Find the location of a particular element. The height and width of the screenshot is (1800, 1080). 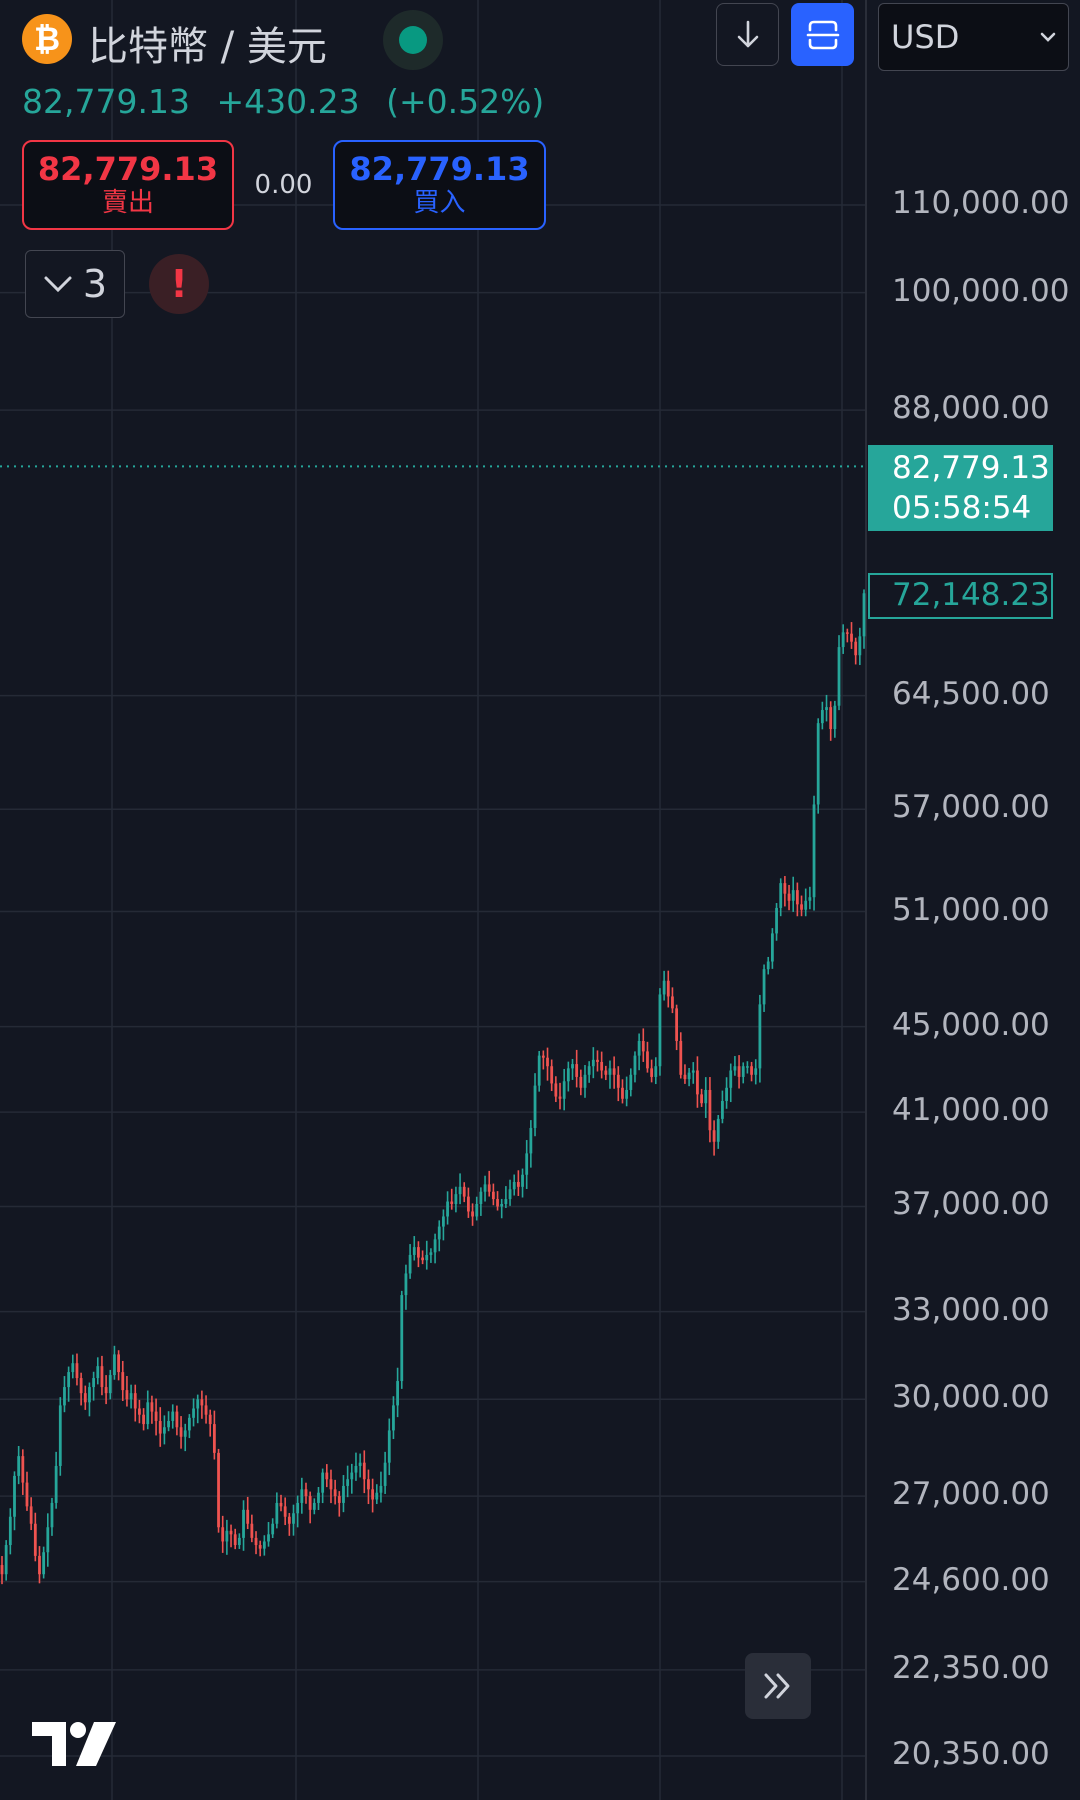

fullscreen-button is located at coordinates (822, 34).